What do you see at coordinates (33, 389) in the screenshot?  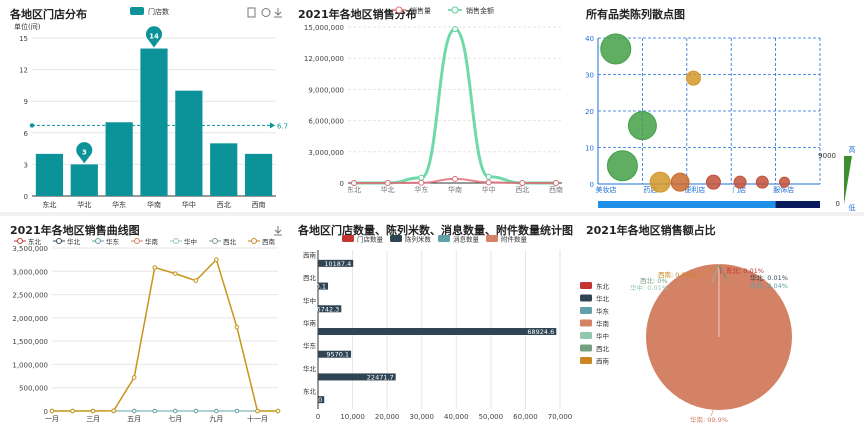 I see `y-tick-label: 500,000` at bounding box center [33, 389].